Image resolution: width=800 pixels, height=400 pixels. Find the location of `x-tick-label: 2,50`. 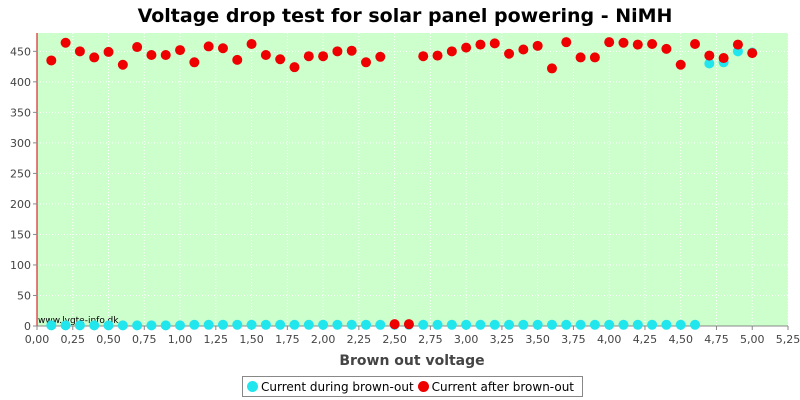

x-tick-label: 2,50 is located at coordinates (394, 339).